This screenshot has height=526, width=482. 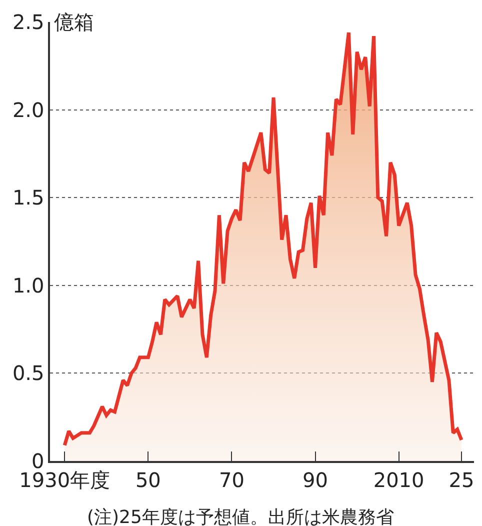 What do you see at coordinates (398, 480) in the screenshot?
I see `x-tick-label: 2010` at bounding box center [398, 480].